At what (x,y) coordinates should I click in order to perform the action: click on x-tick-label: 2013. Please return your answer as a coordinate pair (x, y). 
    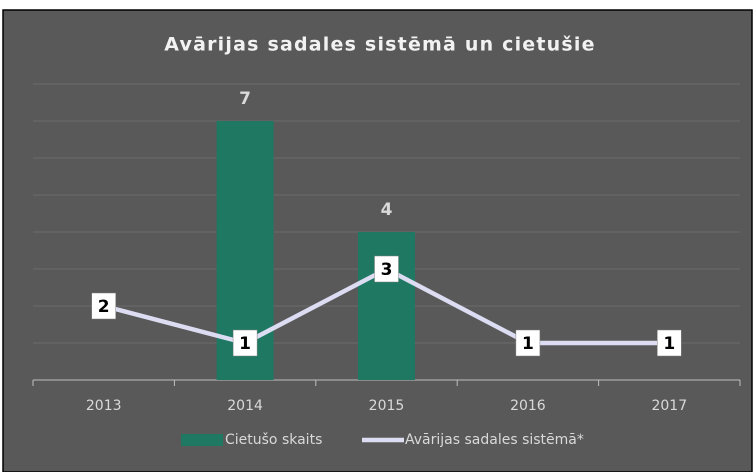
    Looking at the image, I should click on (104, 406).